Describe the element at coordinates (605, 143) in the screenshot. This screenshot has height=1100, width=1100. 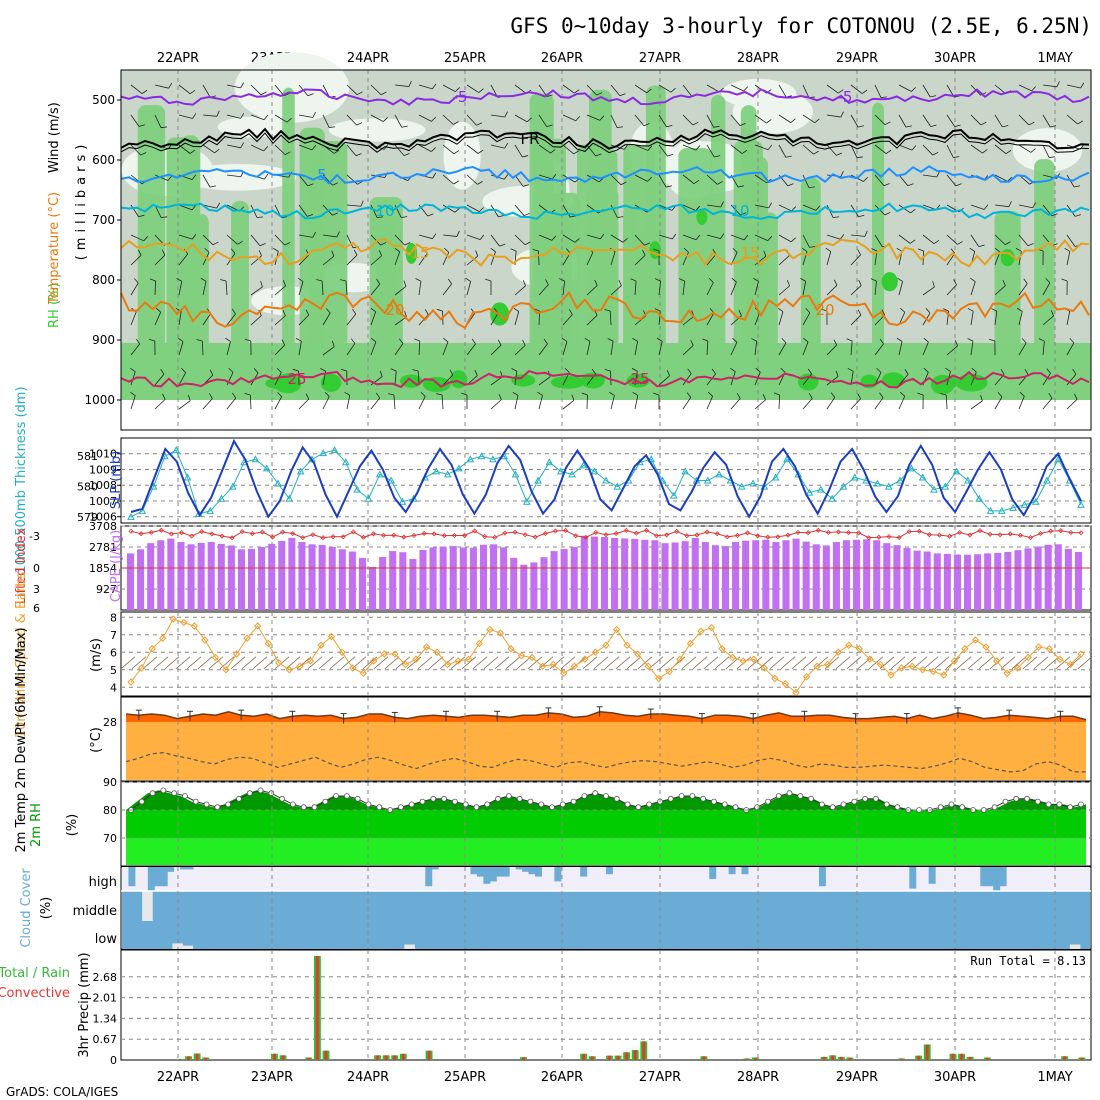
I see `isotherm-fr-second` at that location.